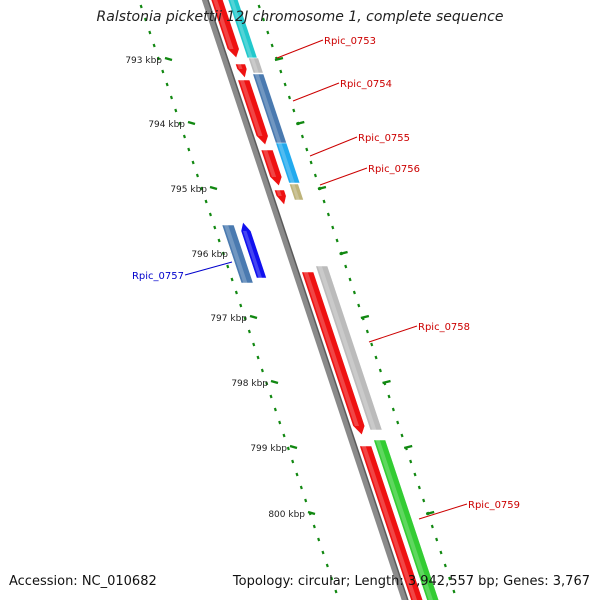 This screenshot has height=600, width=600. I want to click on scale-label: 800 kbp, so click(286, 515).